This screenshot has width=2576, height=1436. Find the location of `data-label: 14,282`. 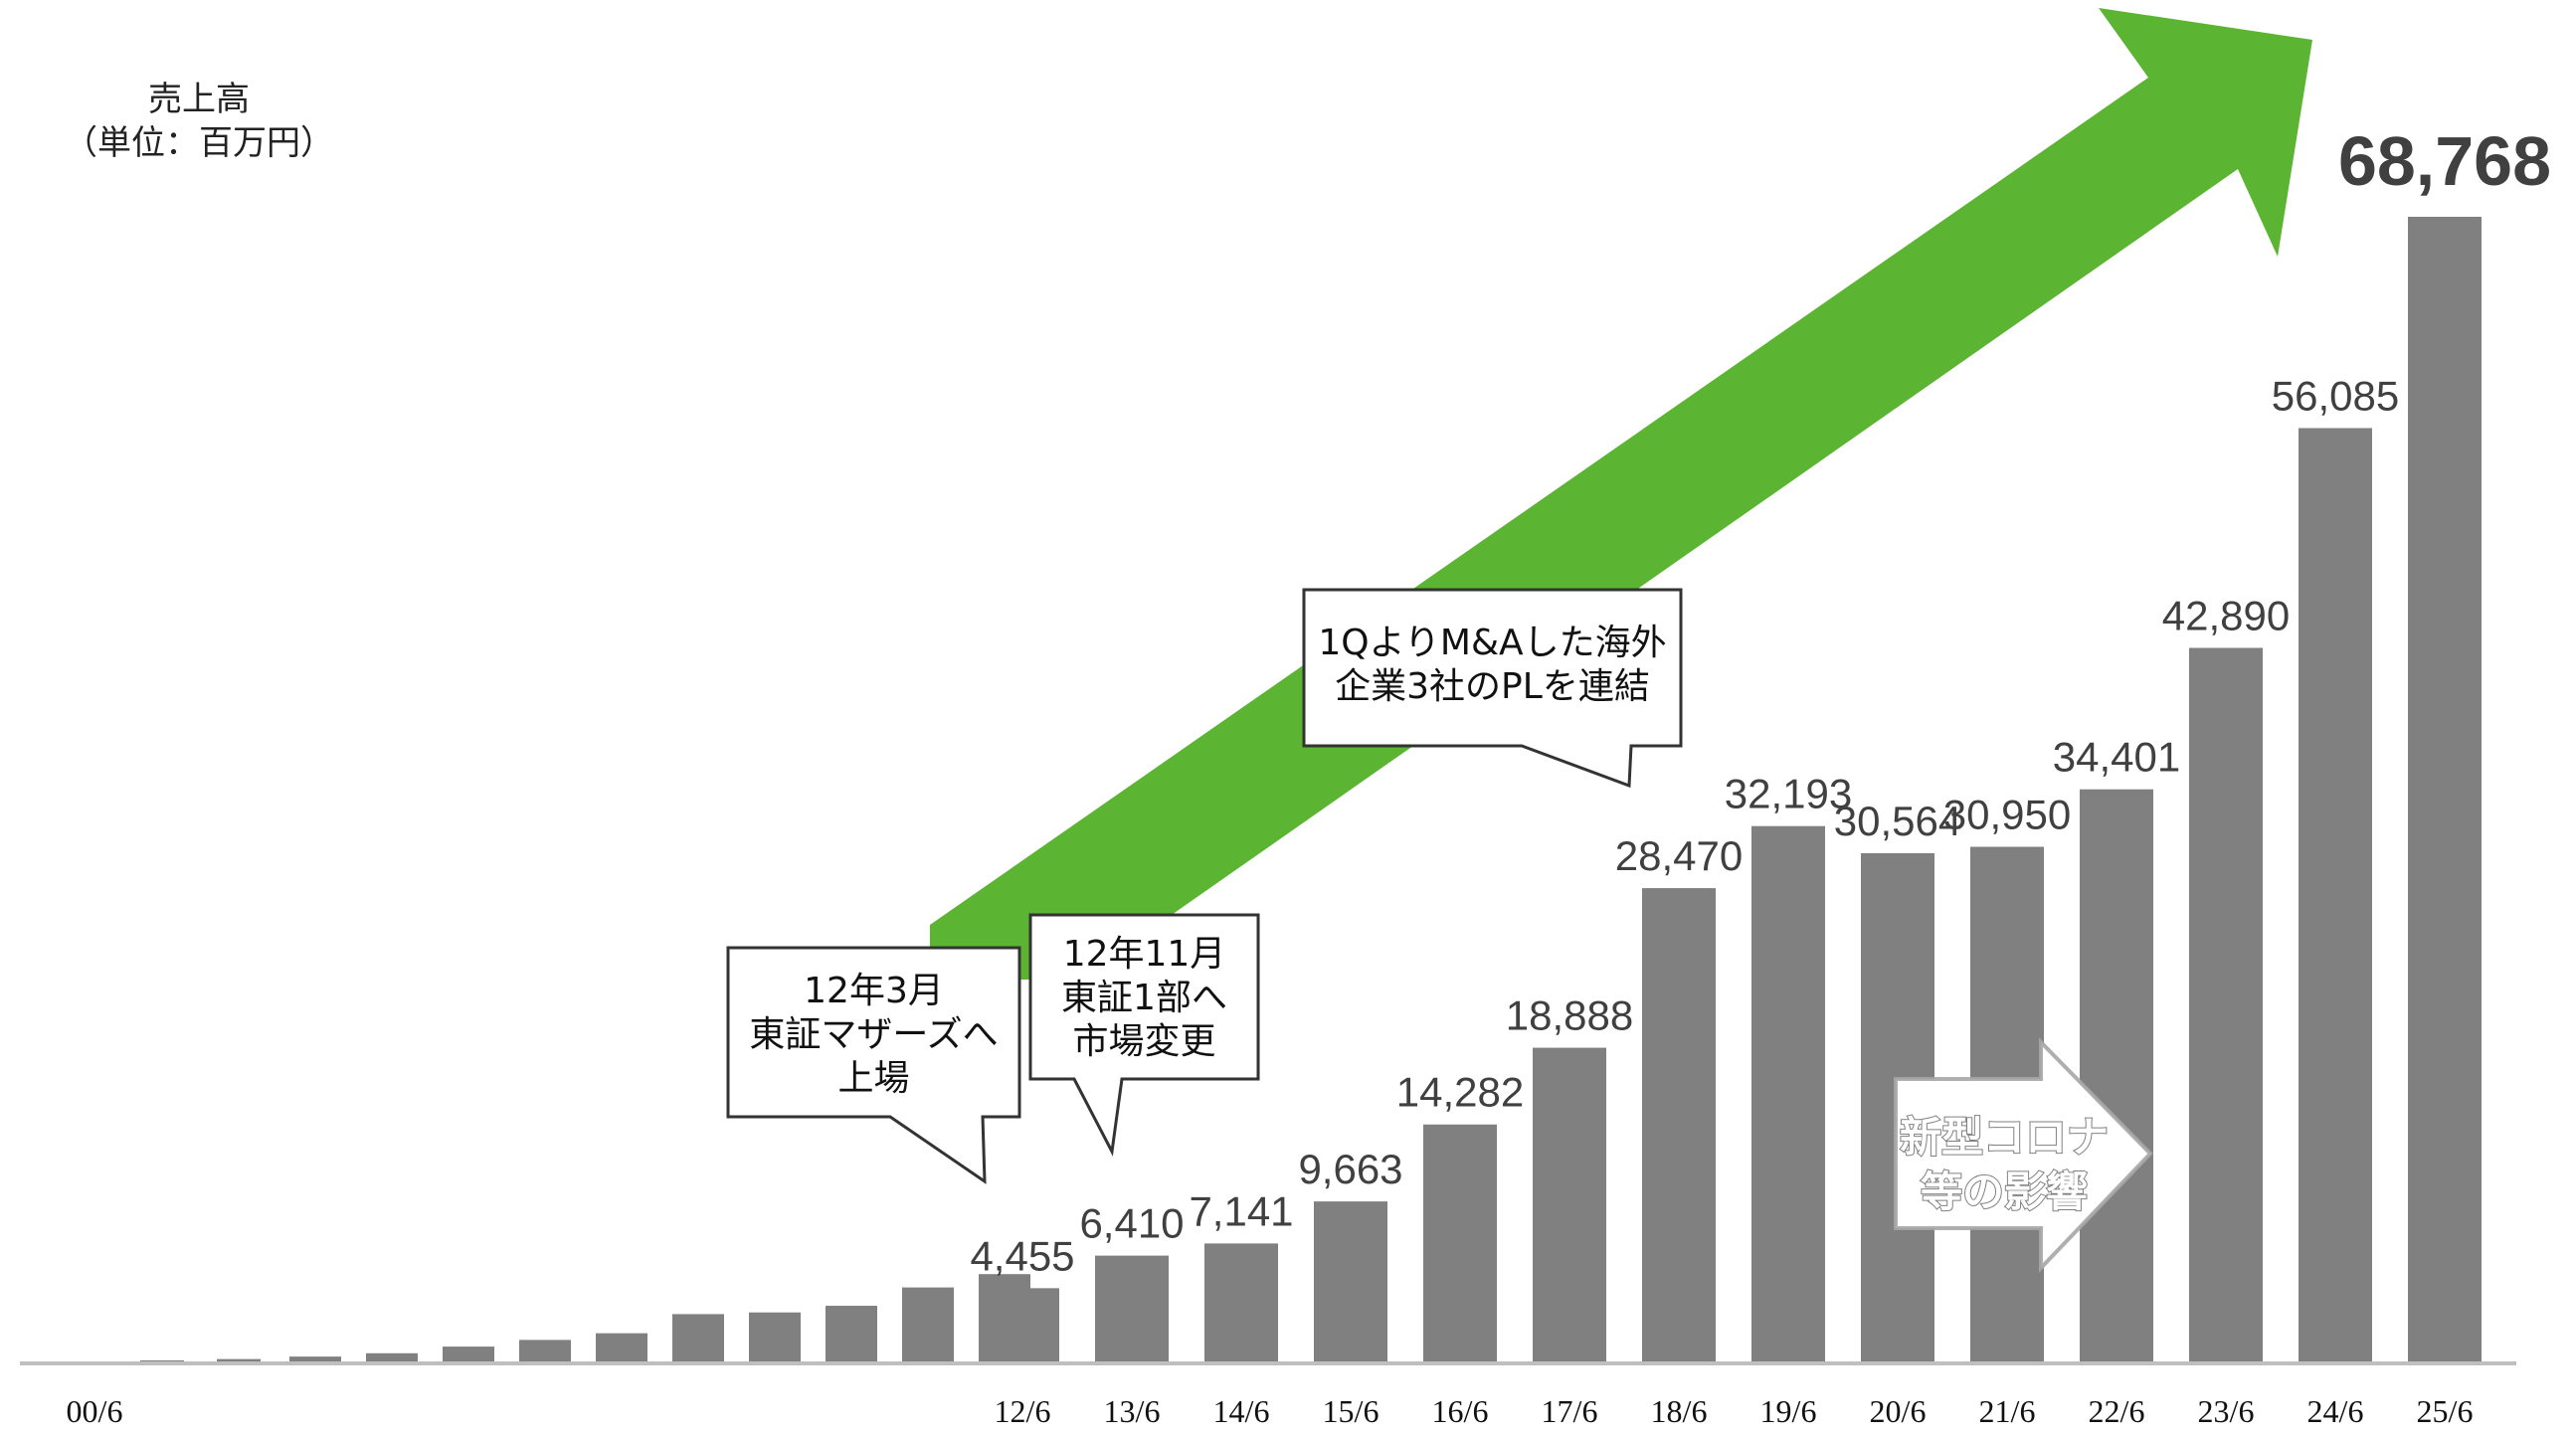

data-label: 14,282 is located at coordinates (1460, 1092).